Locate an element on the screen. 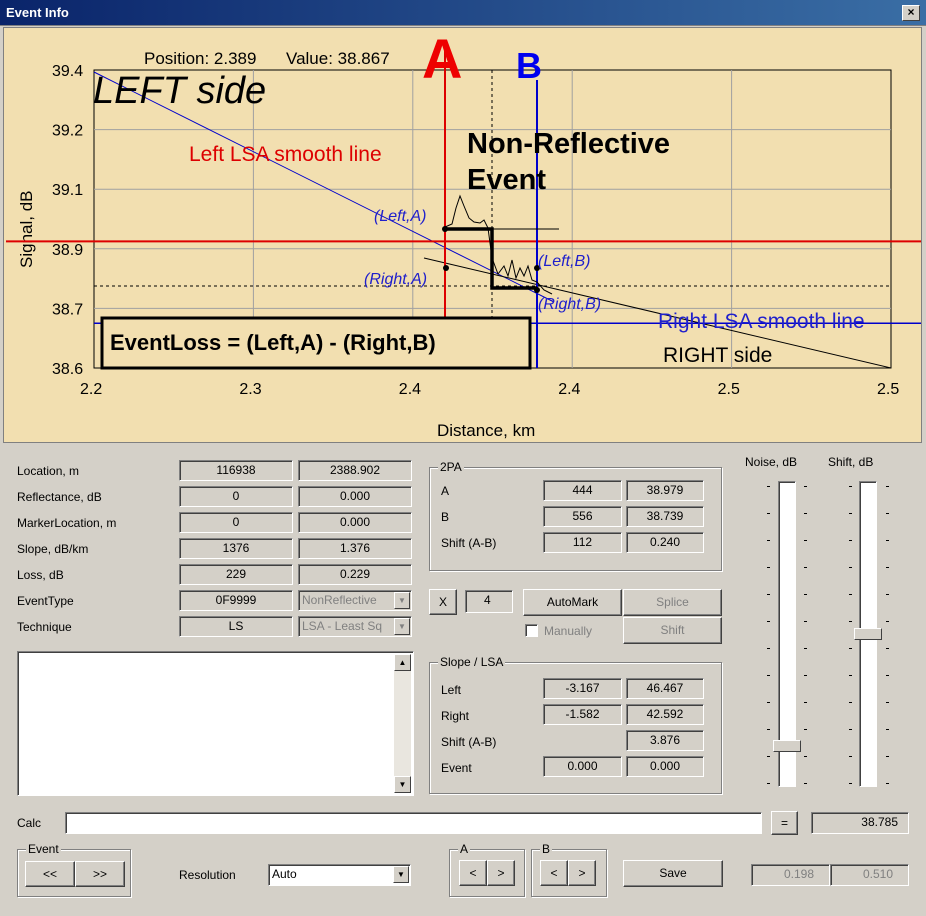 The image size is (926, 916). x-tick-labels: 2.2 2.3 2.4 2.4 2.5 2.5 is located at coordinates (489, 389).